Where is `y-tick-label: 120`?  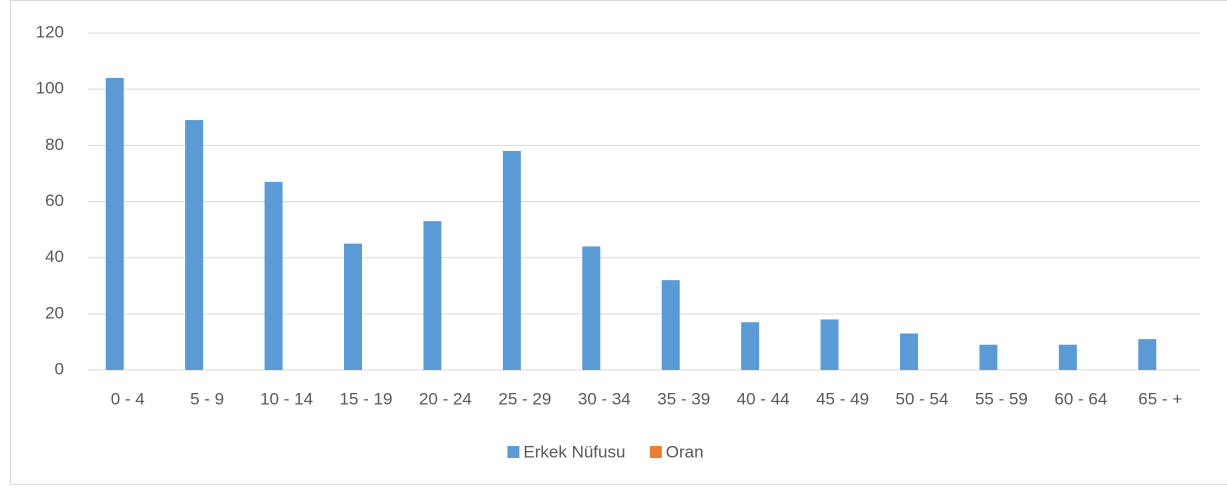
y-tick-label: 120 is located at coordinates (50, 31).